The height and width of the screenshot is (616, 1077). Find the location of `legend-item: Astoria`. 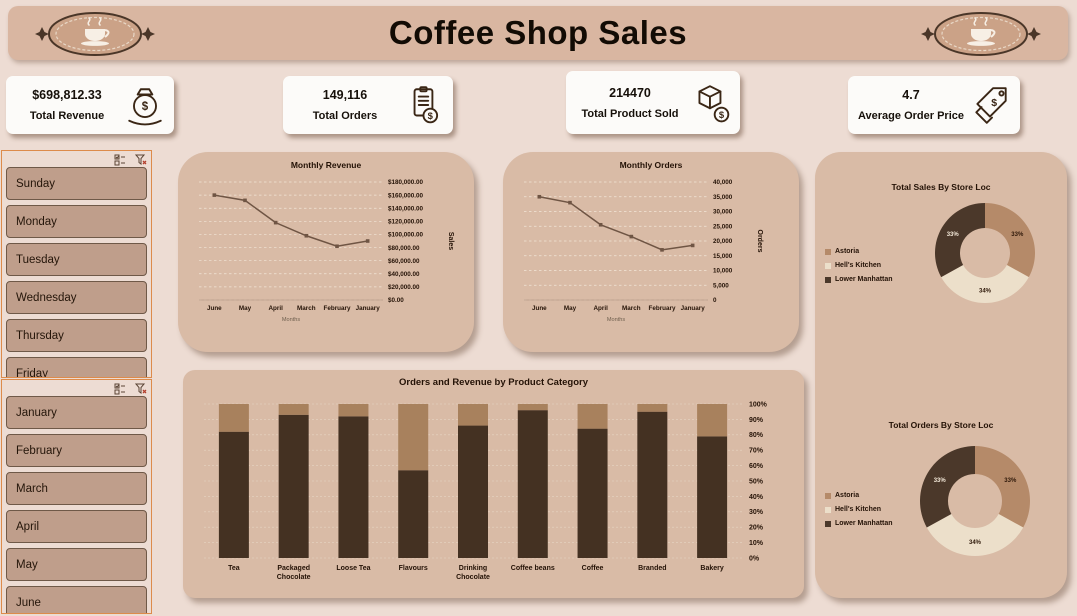

legend-item: Astoria is located at coordinates (859, 251).